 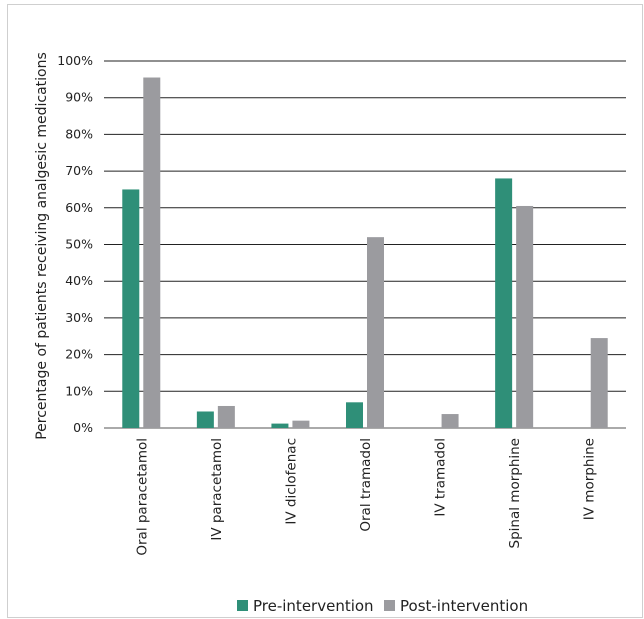 I want to click on y-tick-label: 50%, so click(x=79, y=244).